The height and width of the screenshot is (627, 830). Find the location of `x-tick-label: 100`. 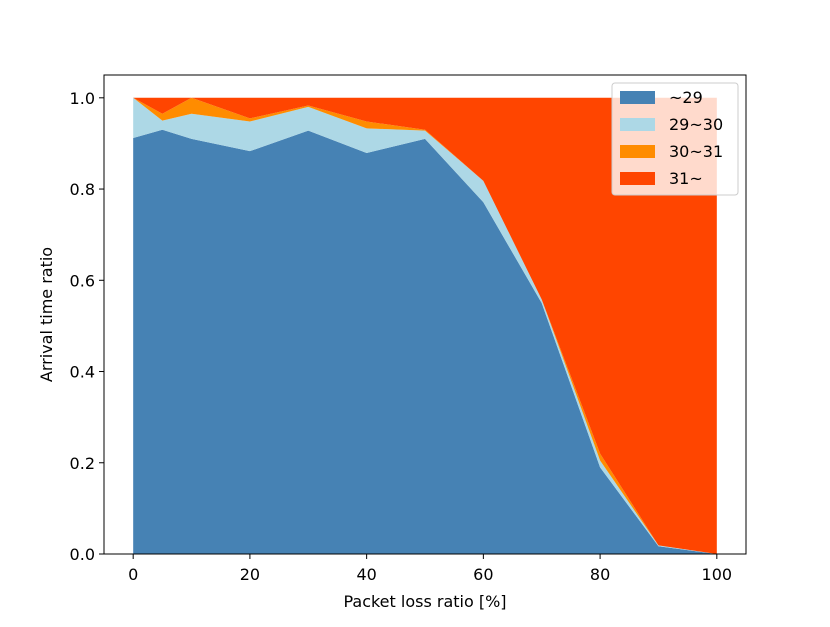

x-tick-label: 100 is located at coordinates (717, 574).